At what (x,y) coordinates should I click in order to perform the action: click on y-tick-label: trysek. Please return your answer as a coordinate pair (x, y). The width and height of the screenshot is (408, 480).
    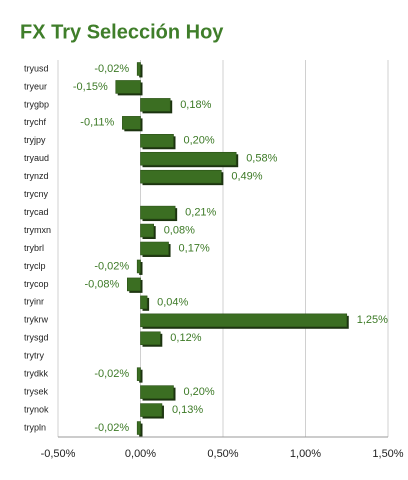
    Looking at the image, I should click on (36, 391).